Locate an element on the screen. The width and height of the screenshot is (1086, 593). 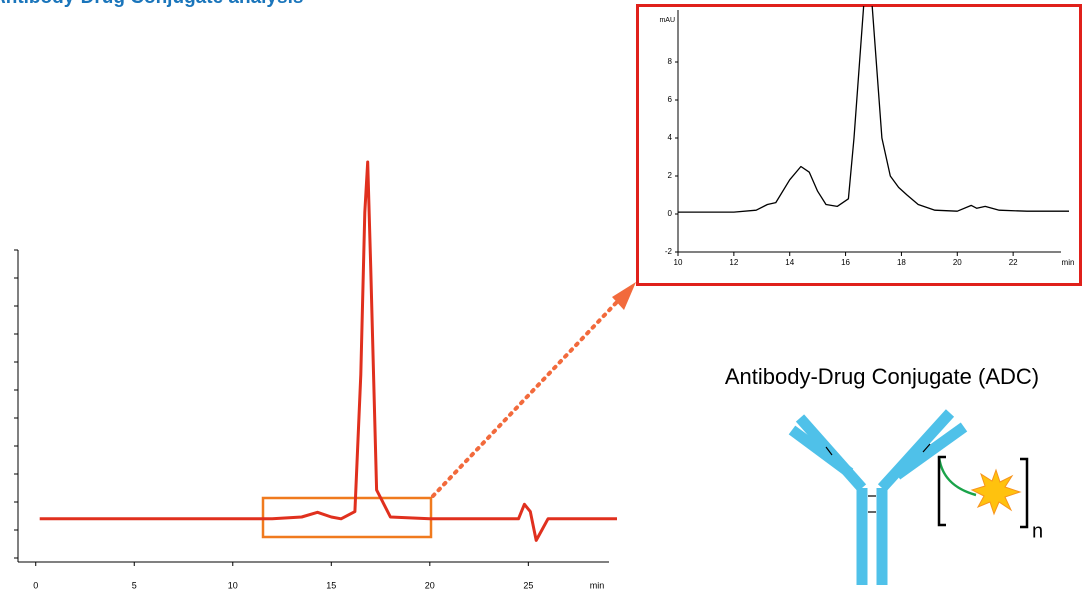
bracket-left is located at coordinates (941, 491).